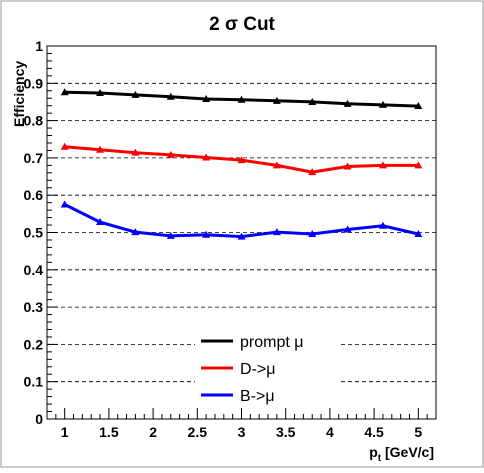 Image resolution: width=484 pixels, height=473 pixels. Describe the element at coordinates (34, 307) in the screenshot. I see `y-tick-label: 0.3` at that location.